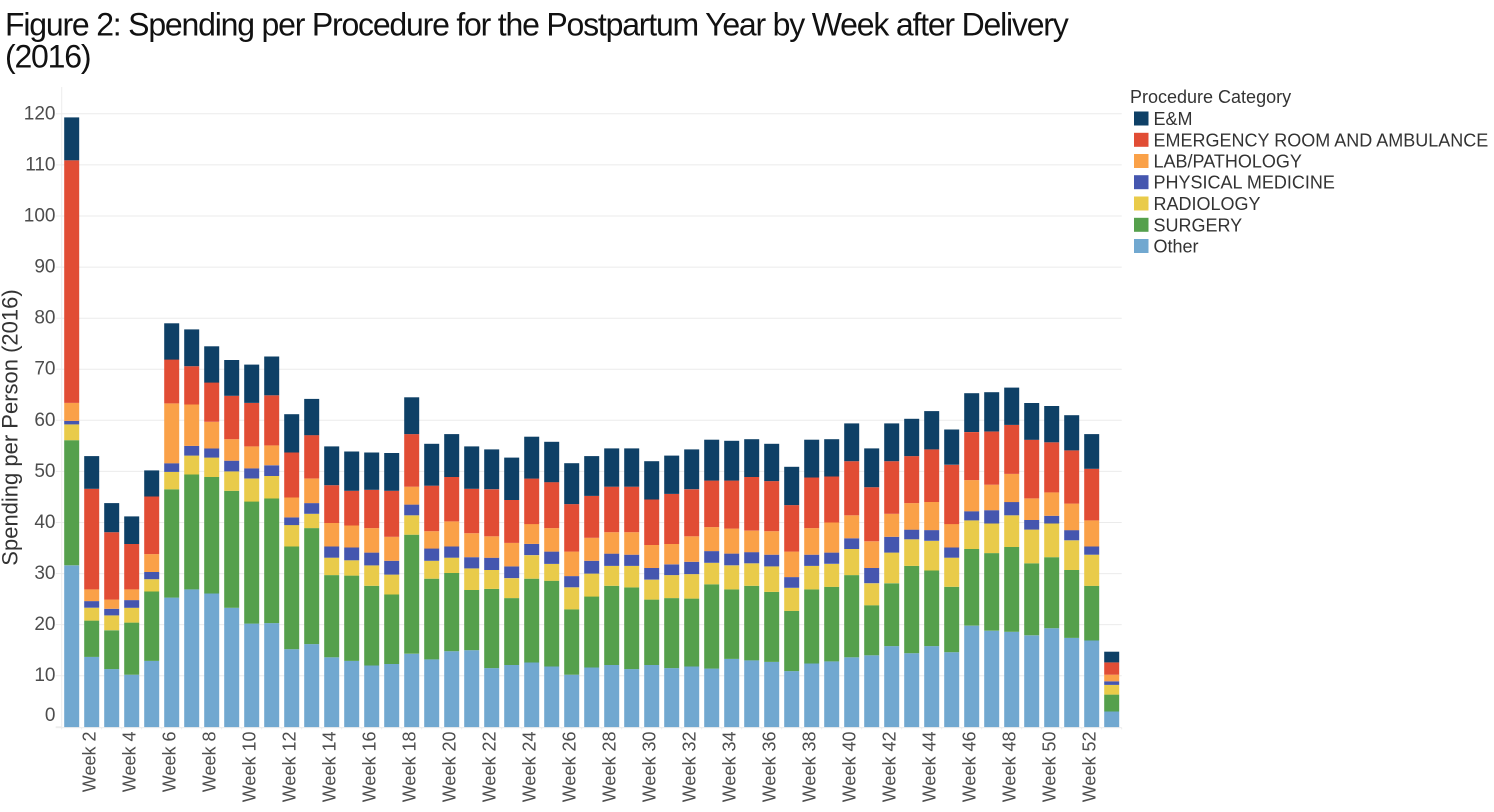 The image size is (1494, 812). I want to click on svg-text: Week 40, so click(850, 767).